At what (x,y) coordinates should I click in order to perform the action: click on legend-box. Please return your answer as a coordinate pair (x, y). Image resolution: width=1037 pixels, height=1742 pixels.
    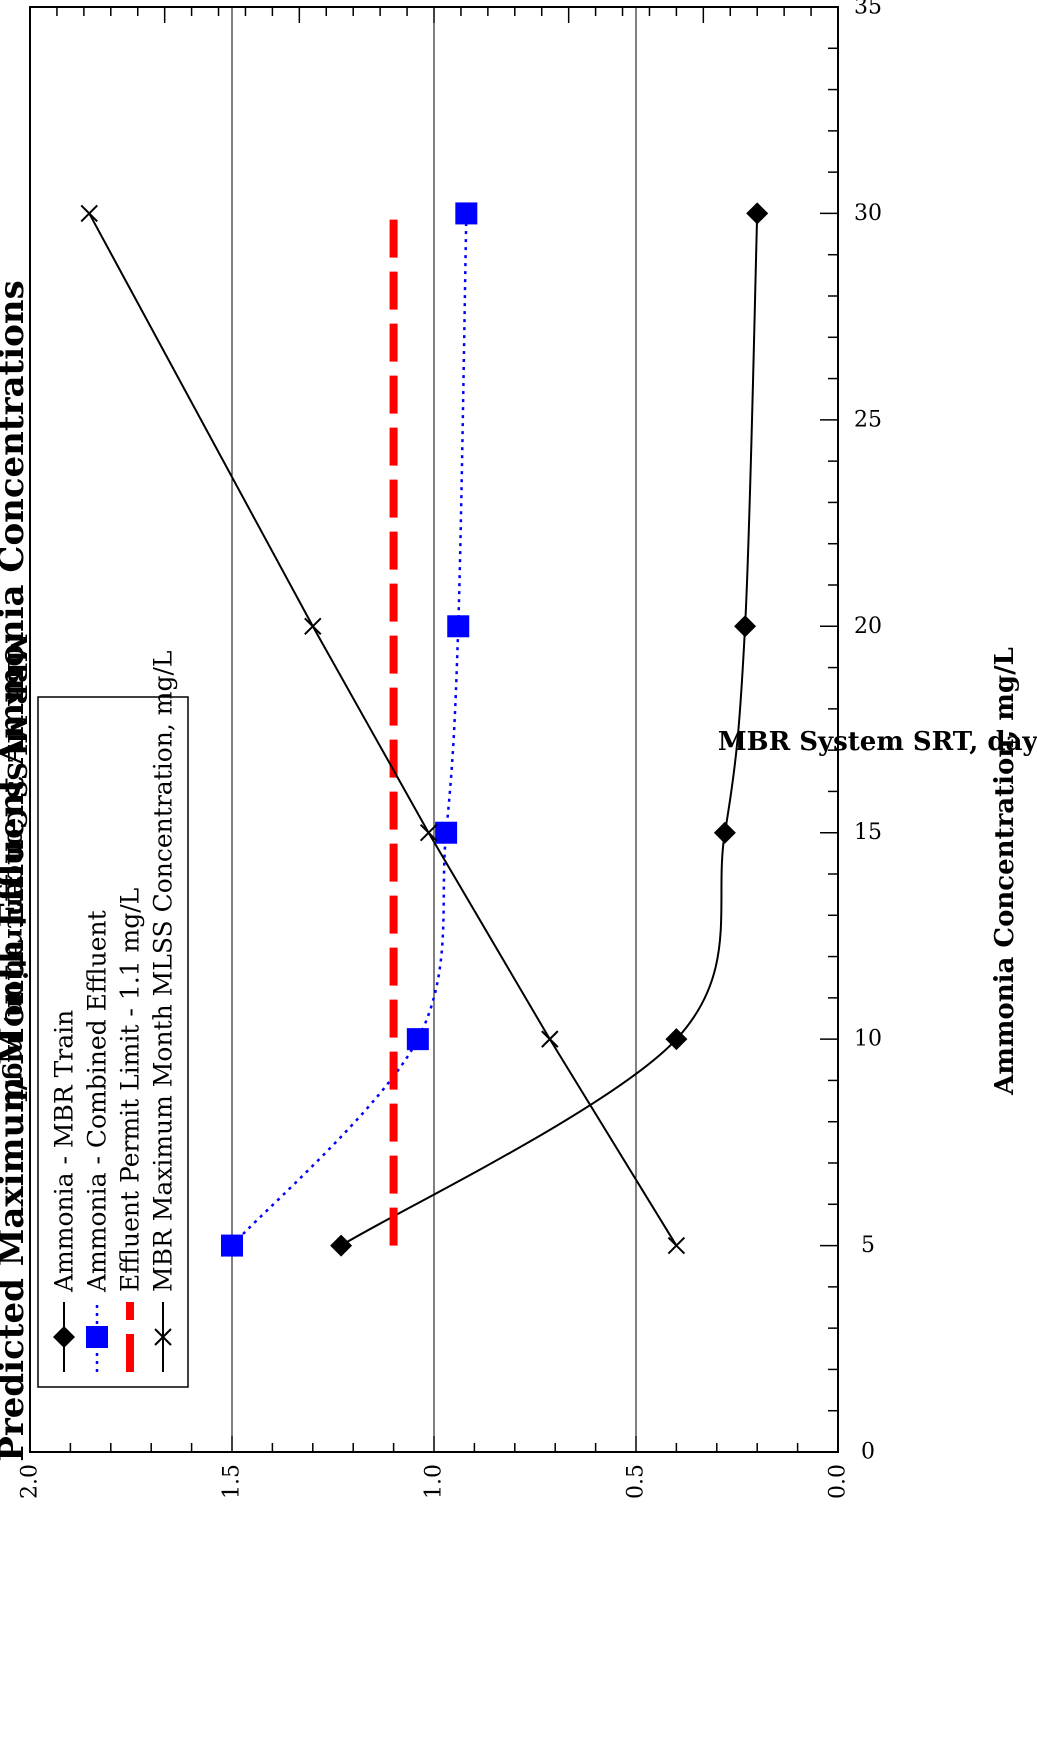
    Looking at the image, I should click on (113, 1042).